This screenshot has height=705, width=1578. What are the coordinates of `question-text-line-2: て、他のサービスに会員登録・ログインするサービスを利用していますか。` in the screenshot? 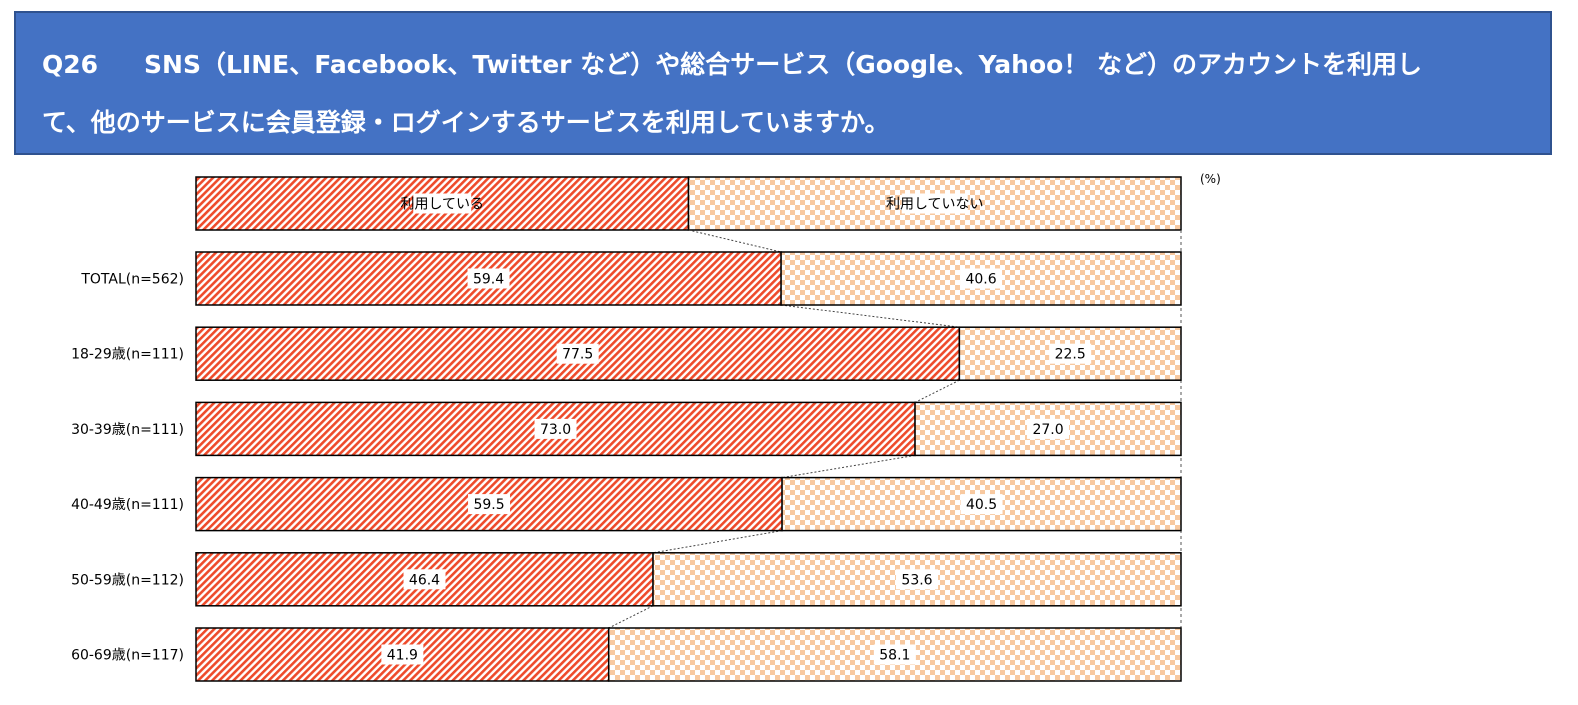 It's located at (466, 122).